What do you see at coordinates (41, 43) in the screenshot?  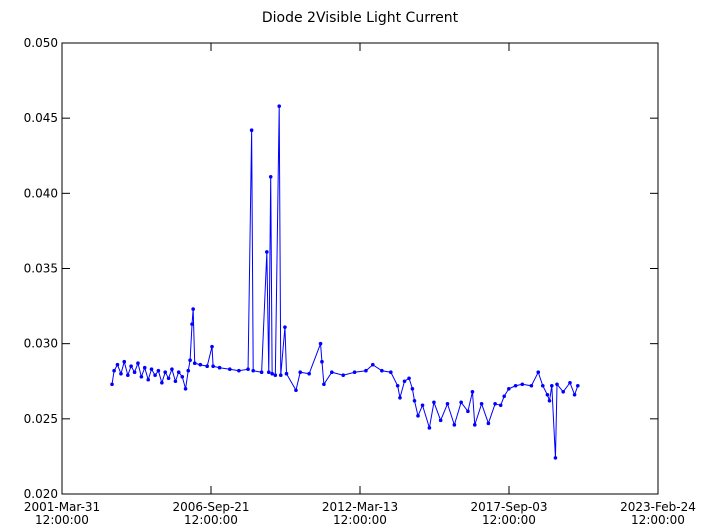 I see `y-tick-label: 0.050` at bounding box center [41, 43].